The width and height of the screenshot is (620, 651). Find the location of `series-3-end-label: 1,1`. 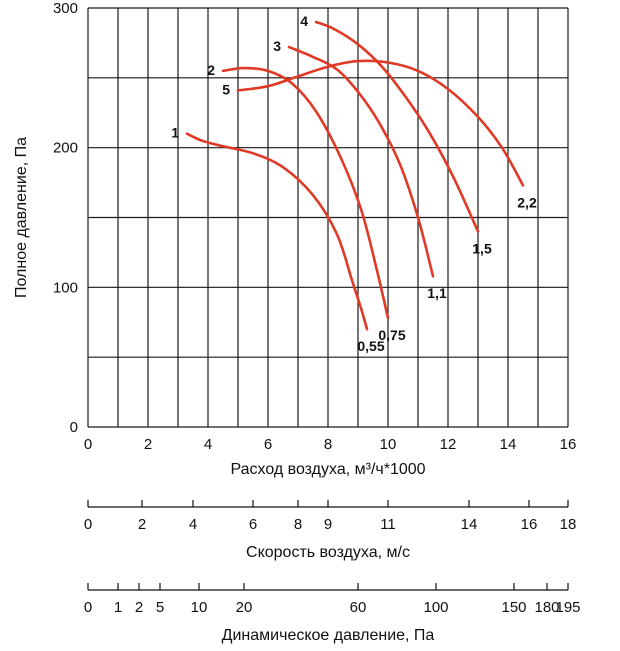

series-3-end-label: 1,1 is located at coordinates (437, 293).